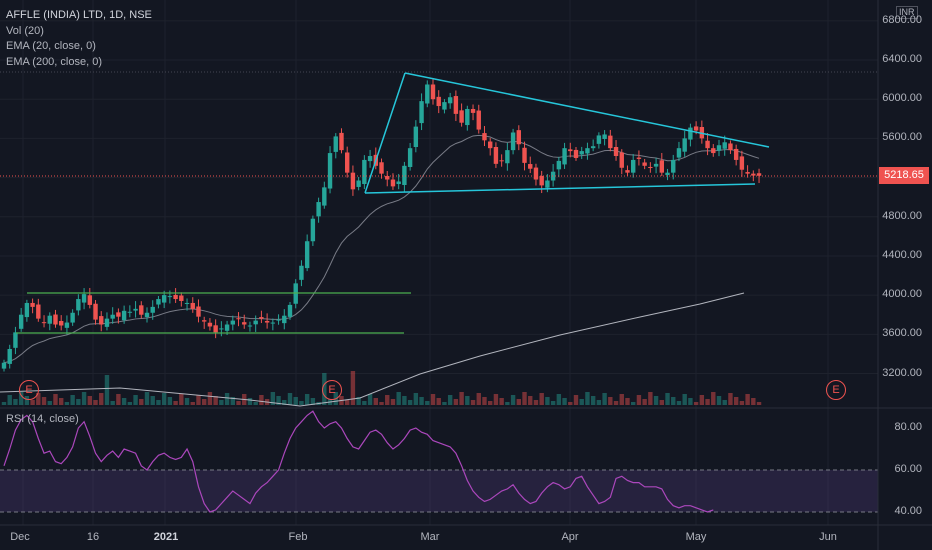 The image size is (932, 550). I want to click on legend-volume: Vol (20), so click(25, 30).